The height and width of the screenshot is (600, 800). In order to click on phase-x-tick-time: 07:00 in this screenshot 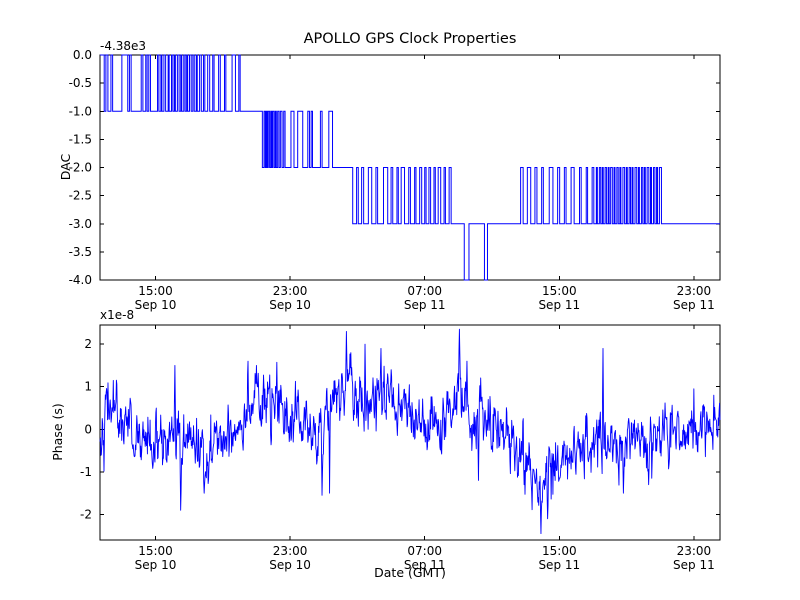, I will do `click(424, 551)`.